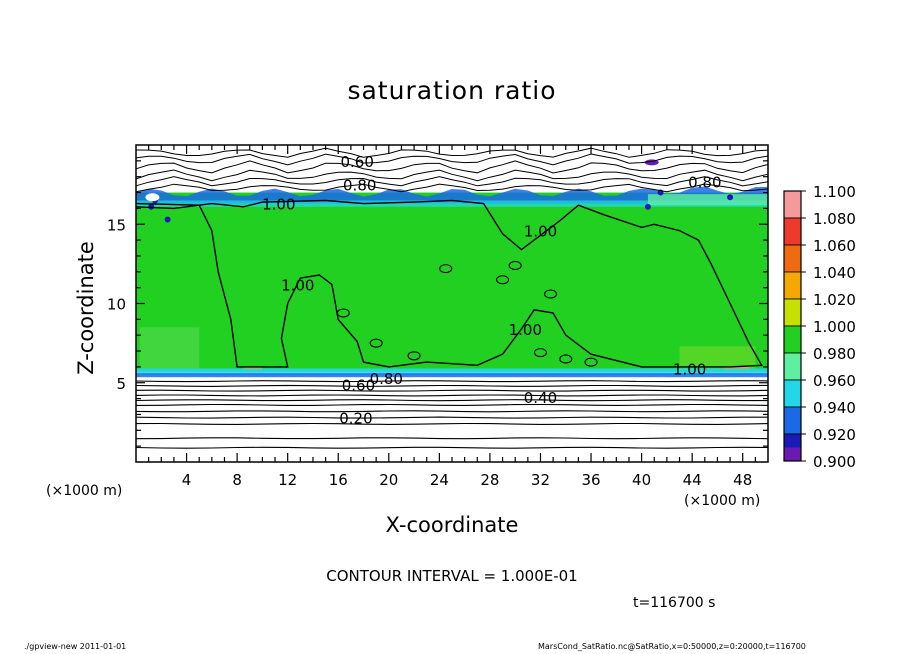  What do you see at coordinates (121, 384) in the screenshot?
I see `y-tick-label: 5` at bounding box center [121, 384].